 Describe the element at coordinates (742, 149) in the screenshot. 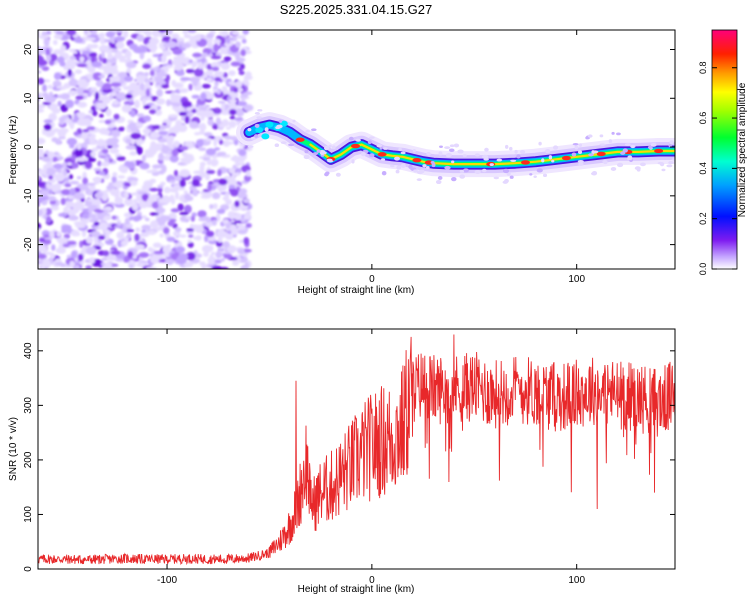

I see `colorbar-label: Normalized spectral amplitude` at that location.